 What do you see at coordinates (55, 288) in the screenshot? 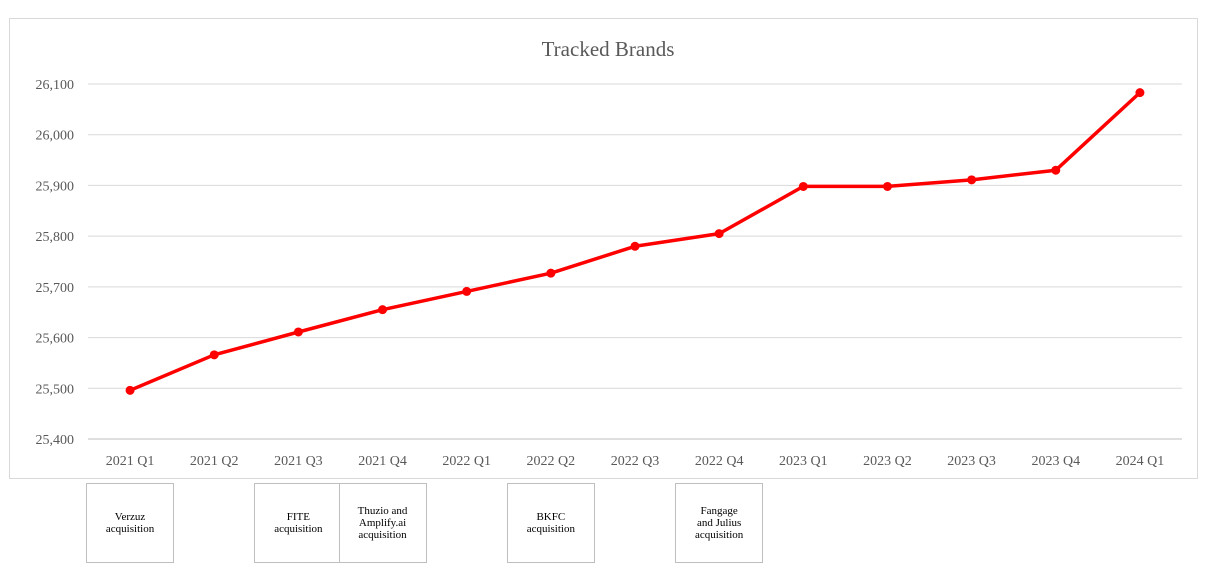
I see `y-tick-label: 25,700` at bounding box center [55, 288].